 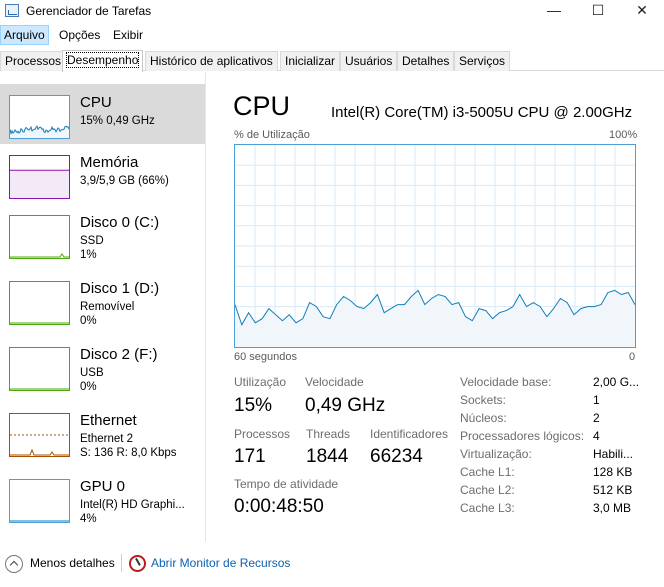 What do you see at coordinates (596, 400) in the screenshot?
I see `spec-value: 1` at bounding box center [596, 400].